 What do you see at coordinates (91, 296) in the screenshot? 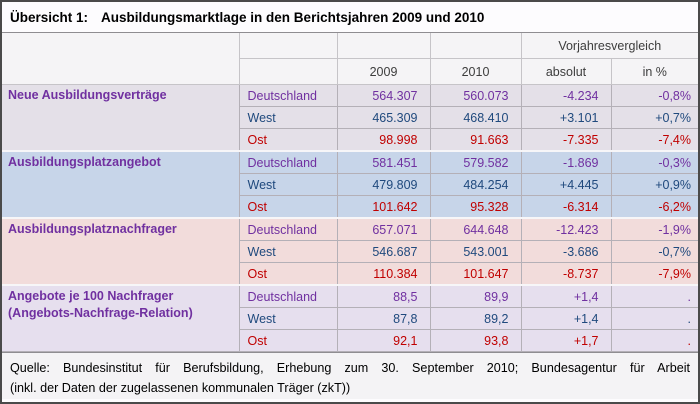
I see `group-label-text: Angebote je 100 Nachfrager` at bounding box center [91, 296].